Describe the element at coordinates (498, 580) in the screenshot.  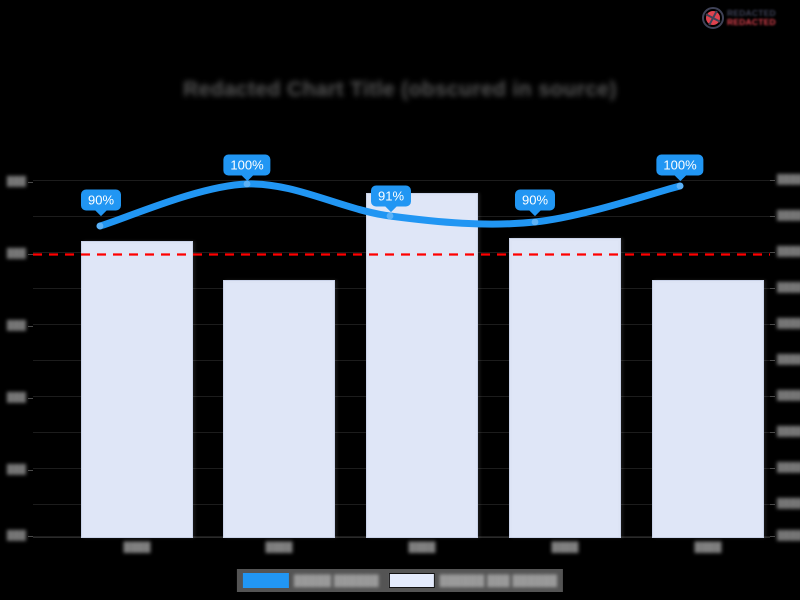
I see `legend-label: ██████ ███ ██████` at that location.